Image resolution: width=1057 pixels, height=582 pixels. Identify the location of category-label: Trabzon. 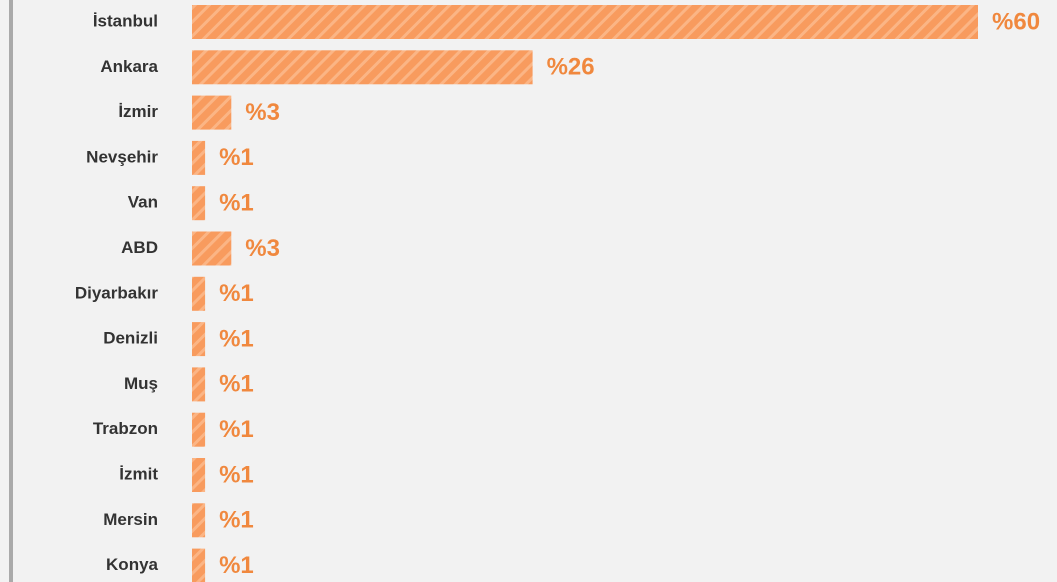
(125, 428).